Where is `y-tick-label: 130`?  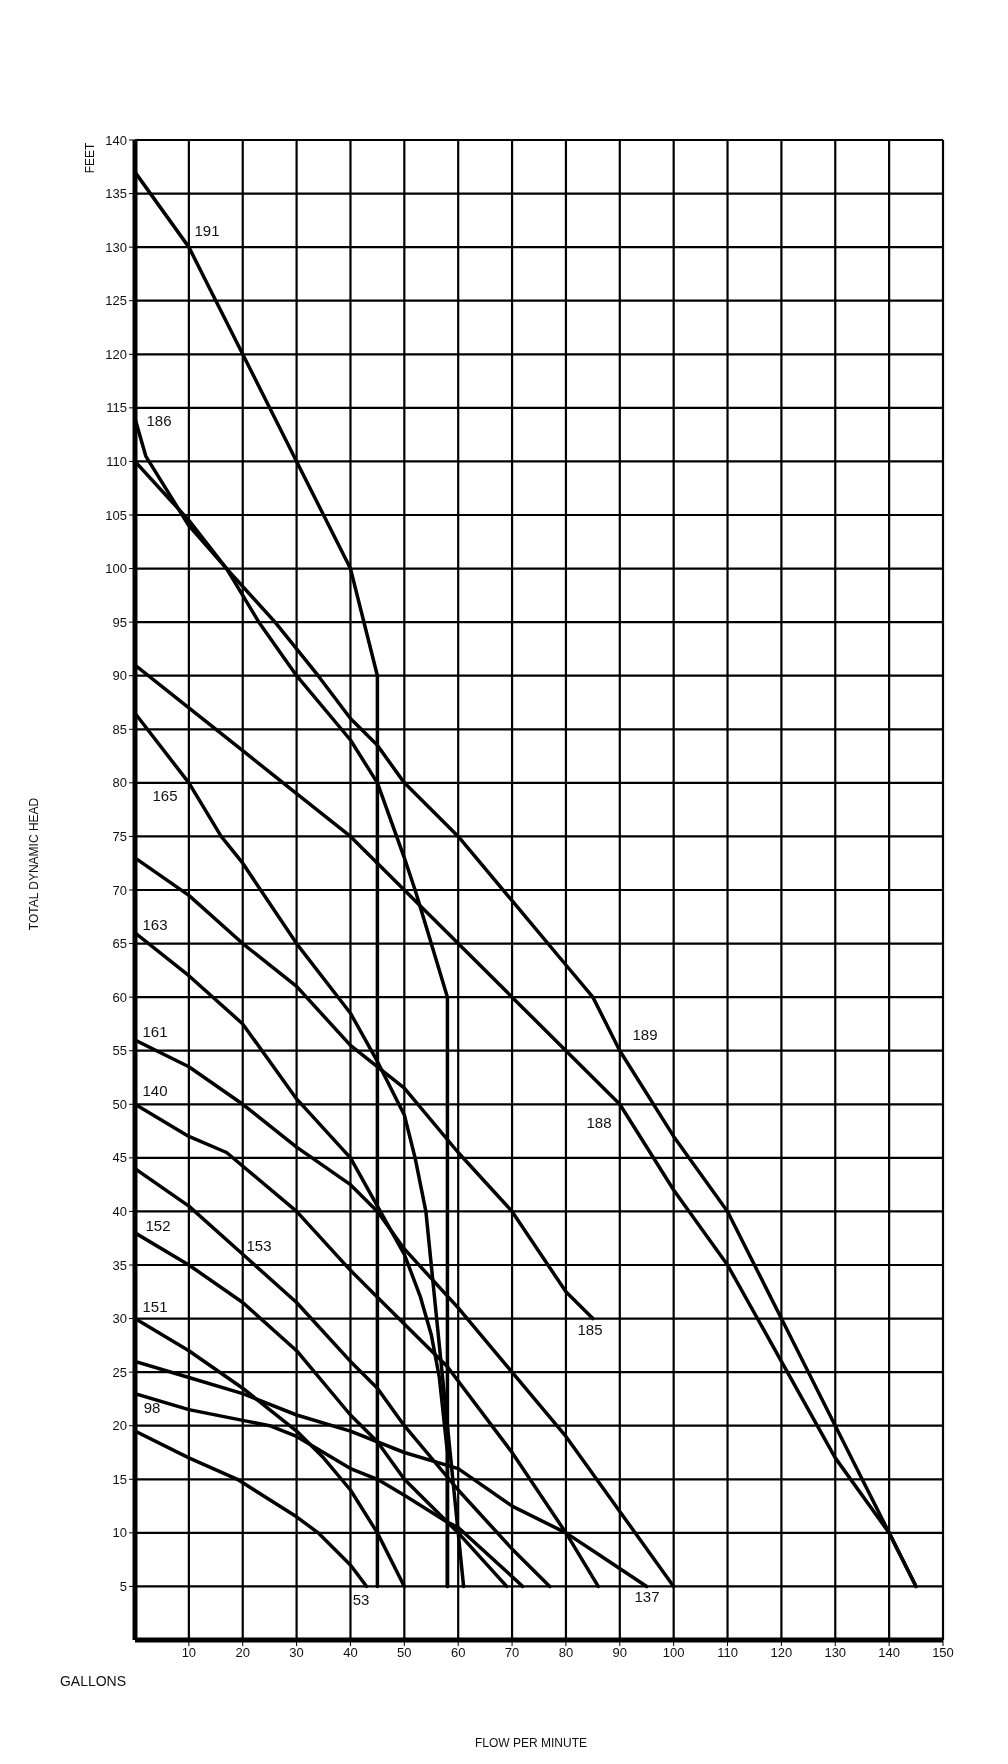
y-tick-label: 130 is located at coordinates (116, 247).